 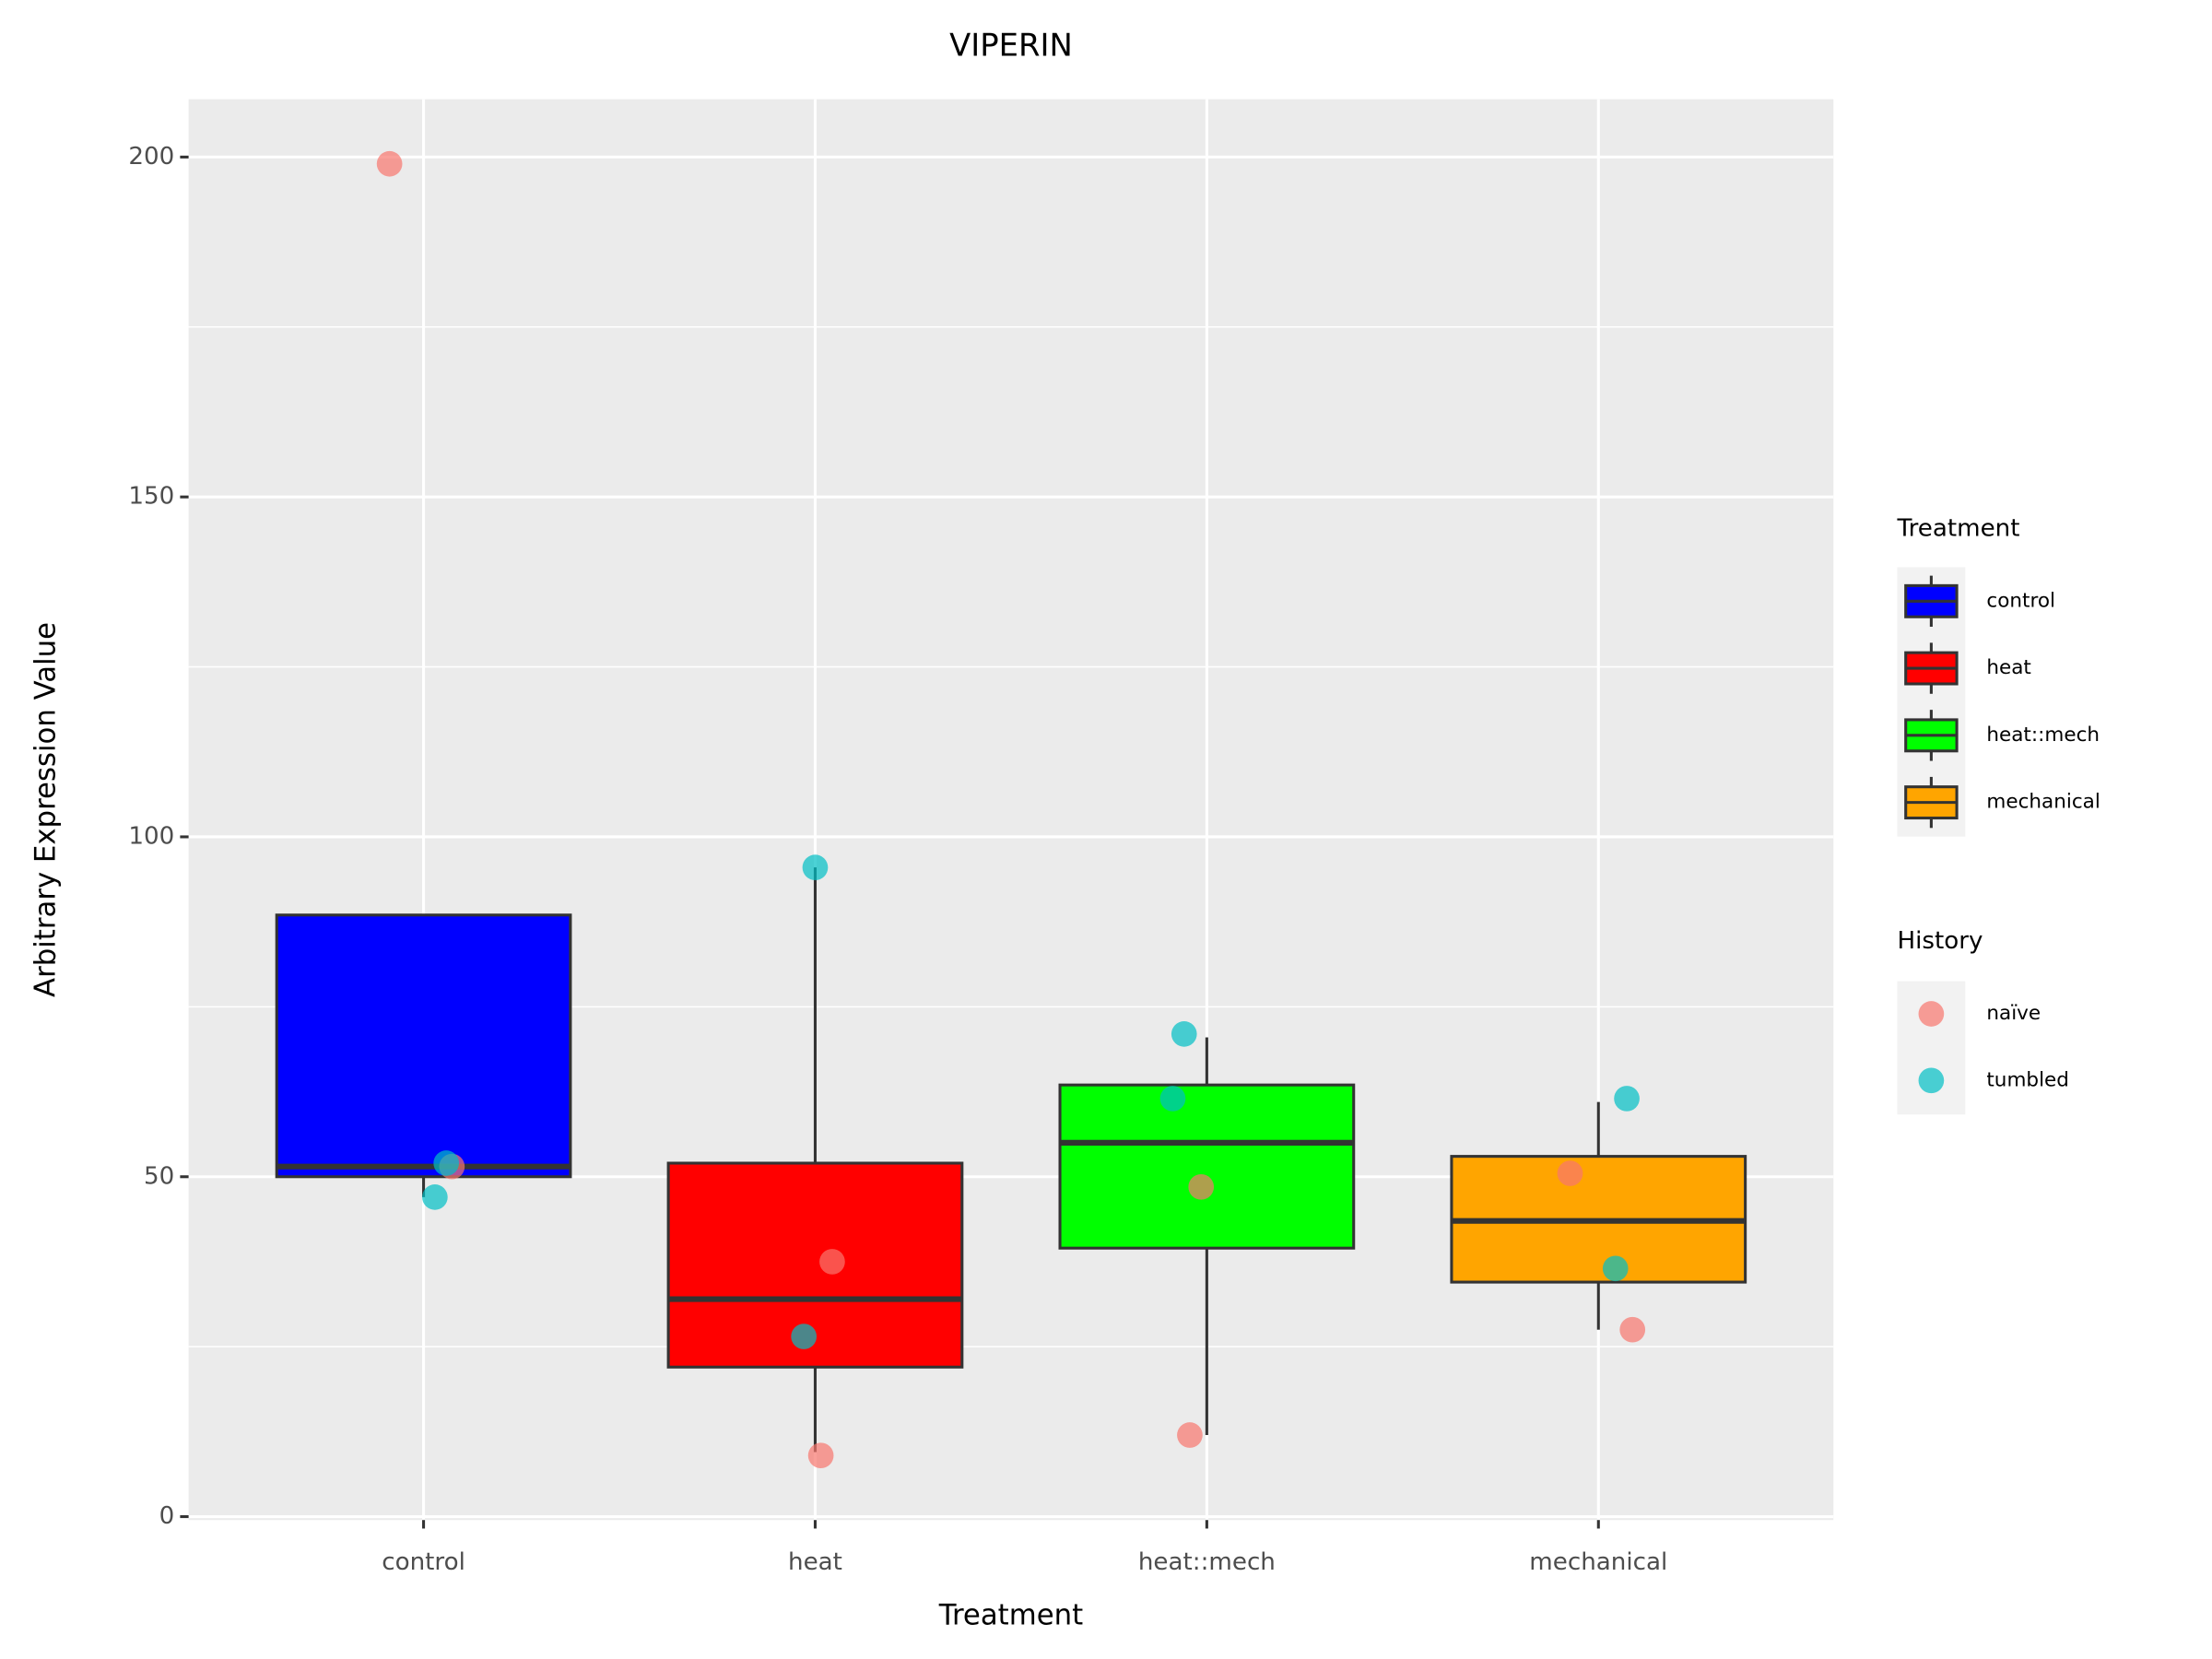 I want to click on legend-label: mechanical, so click(x=2043, y=802).